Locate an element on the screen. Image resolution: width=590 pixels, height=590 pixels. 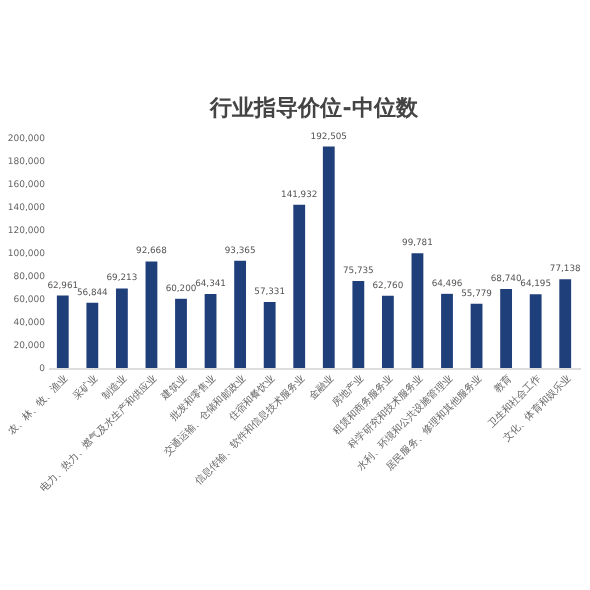
chart-title: 行业指导价位-中位数 is located at coordinates (314, 107).